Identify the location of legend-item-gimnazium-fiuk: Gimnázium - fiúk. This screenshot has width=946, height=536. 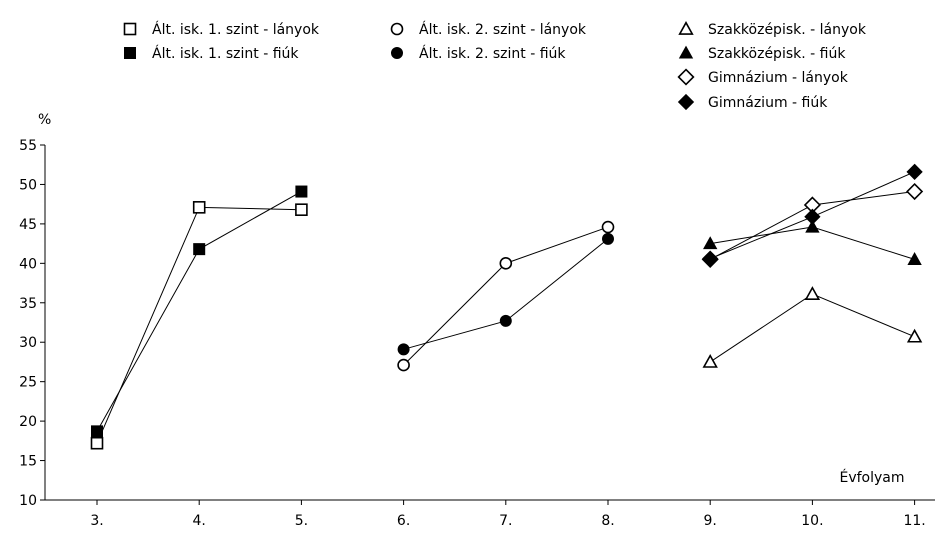
(752, 102).